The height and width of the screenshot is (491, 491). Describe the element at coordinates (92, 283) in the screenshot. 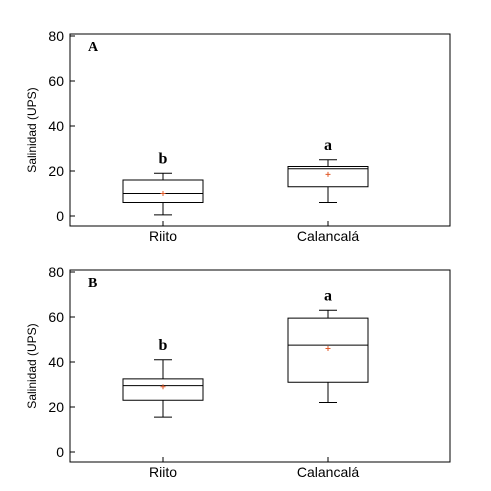

I see `panel-label: B` at that location.